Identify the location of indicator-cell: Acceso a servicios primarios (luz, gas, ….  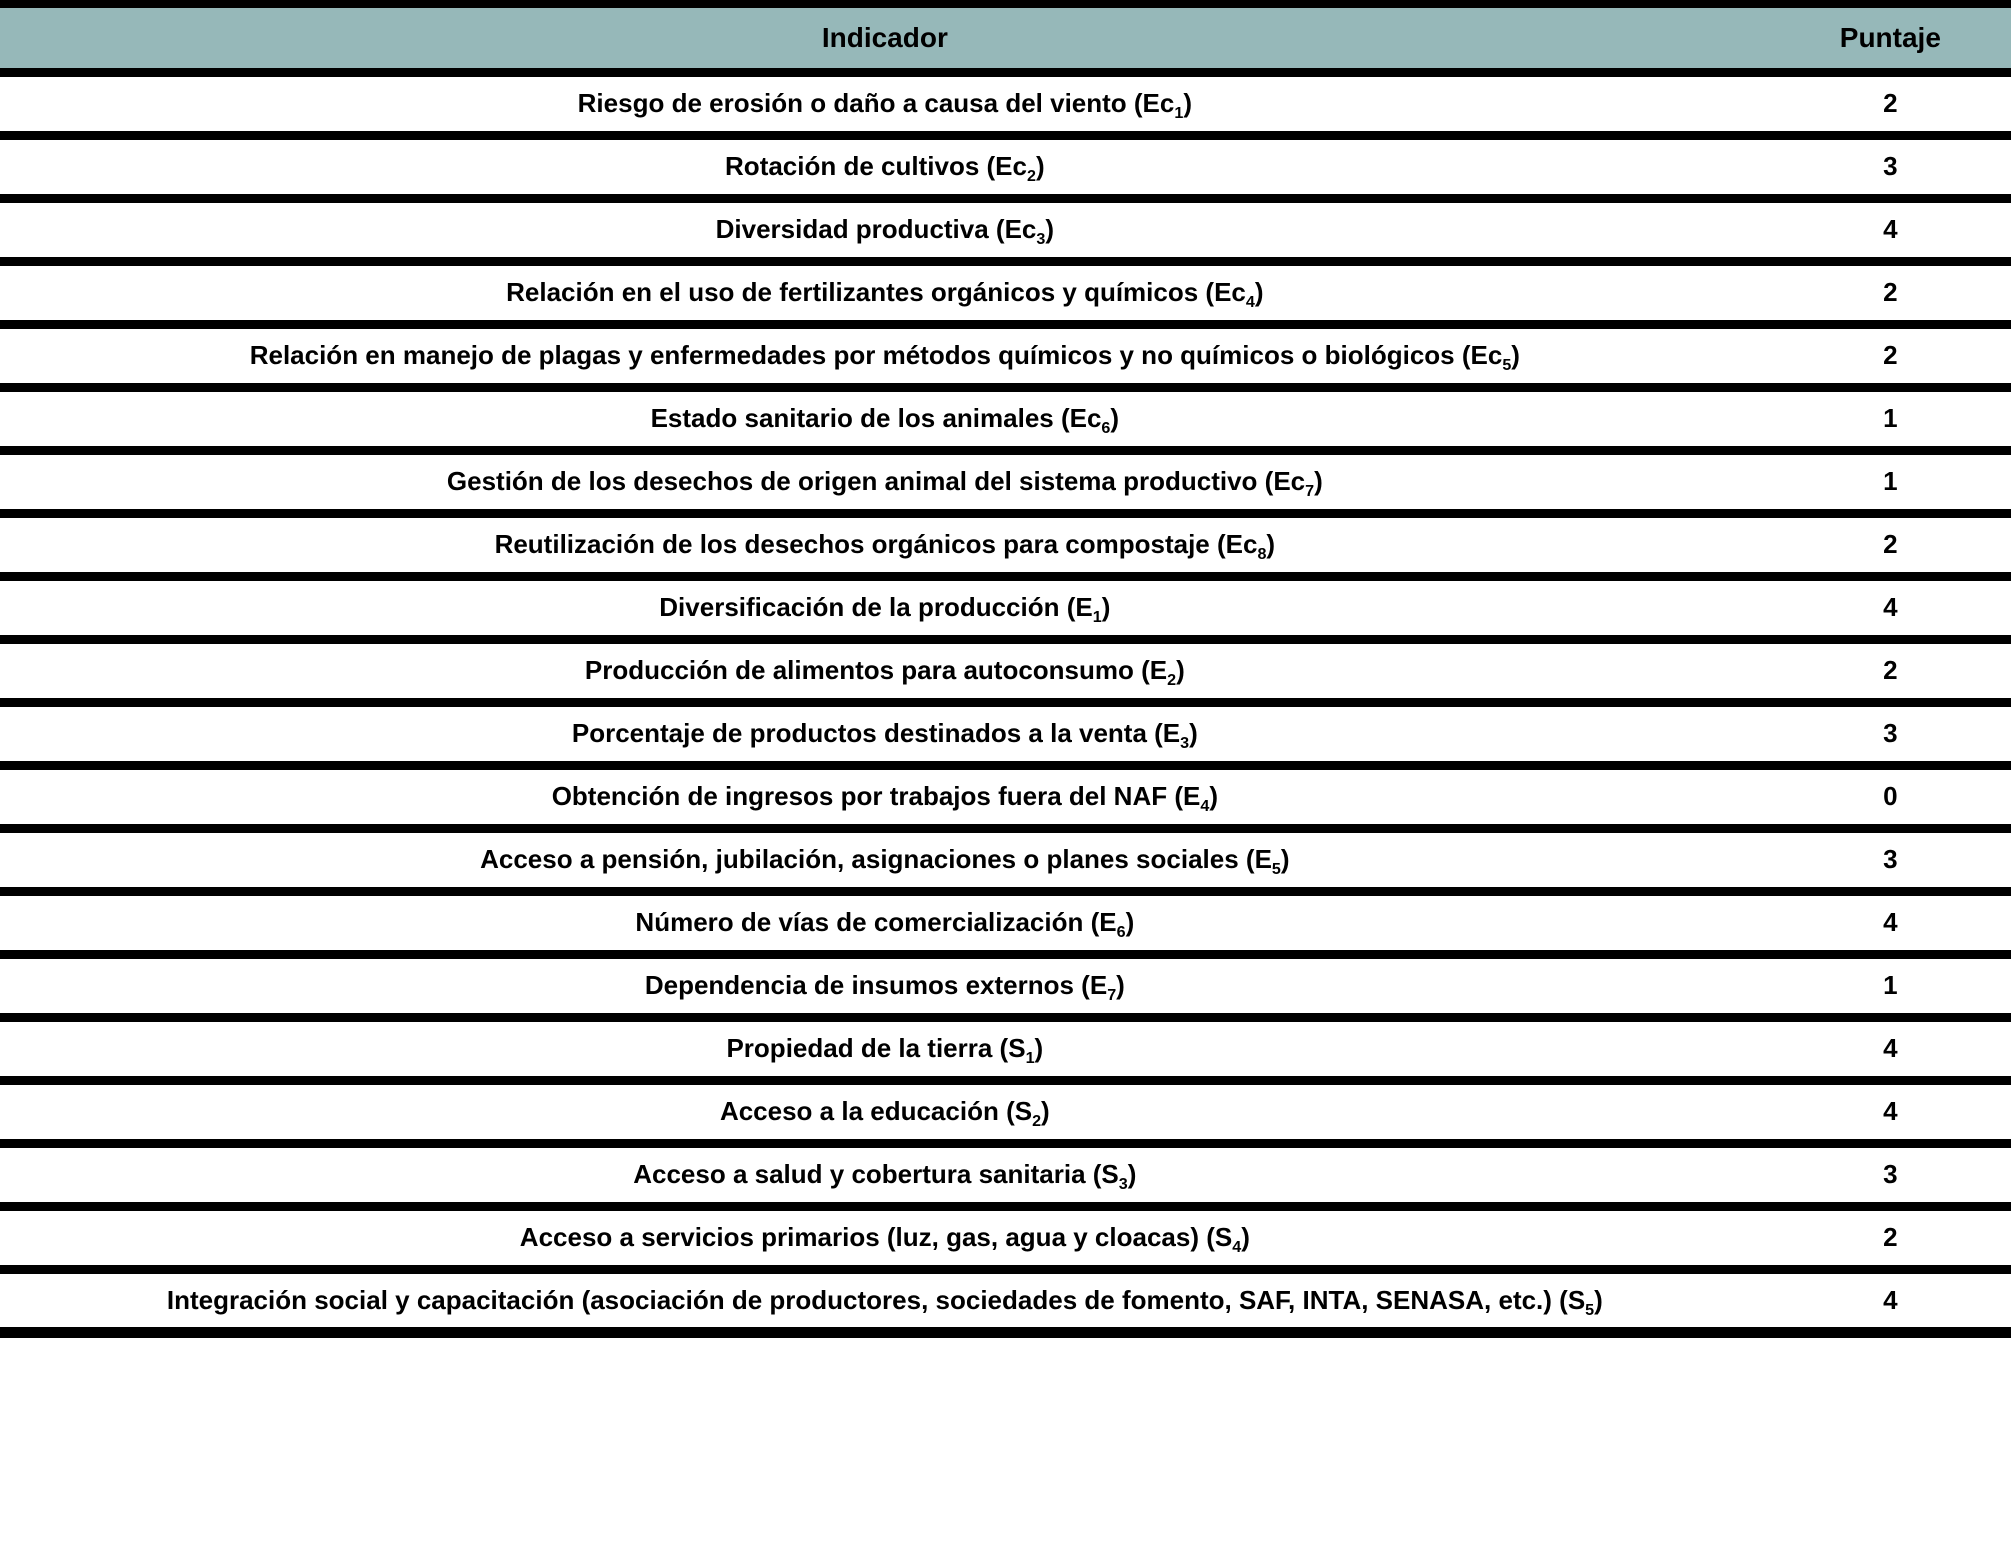
(885, 1240).